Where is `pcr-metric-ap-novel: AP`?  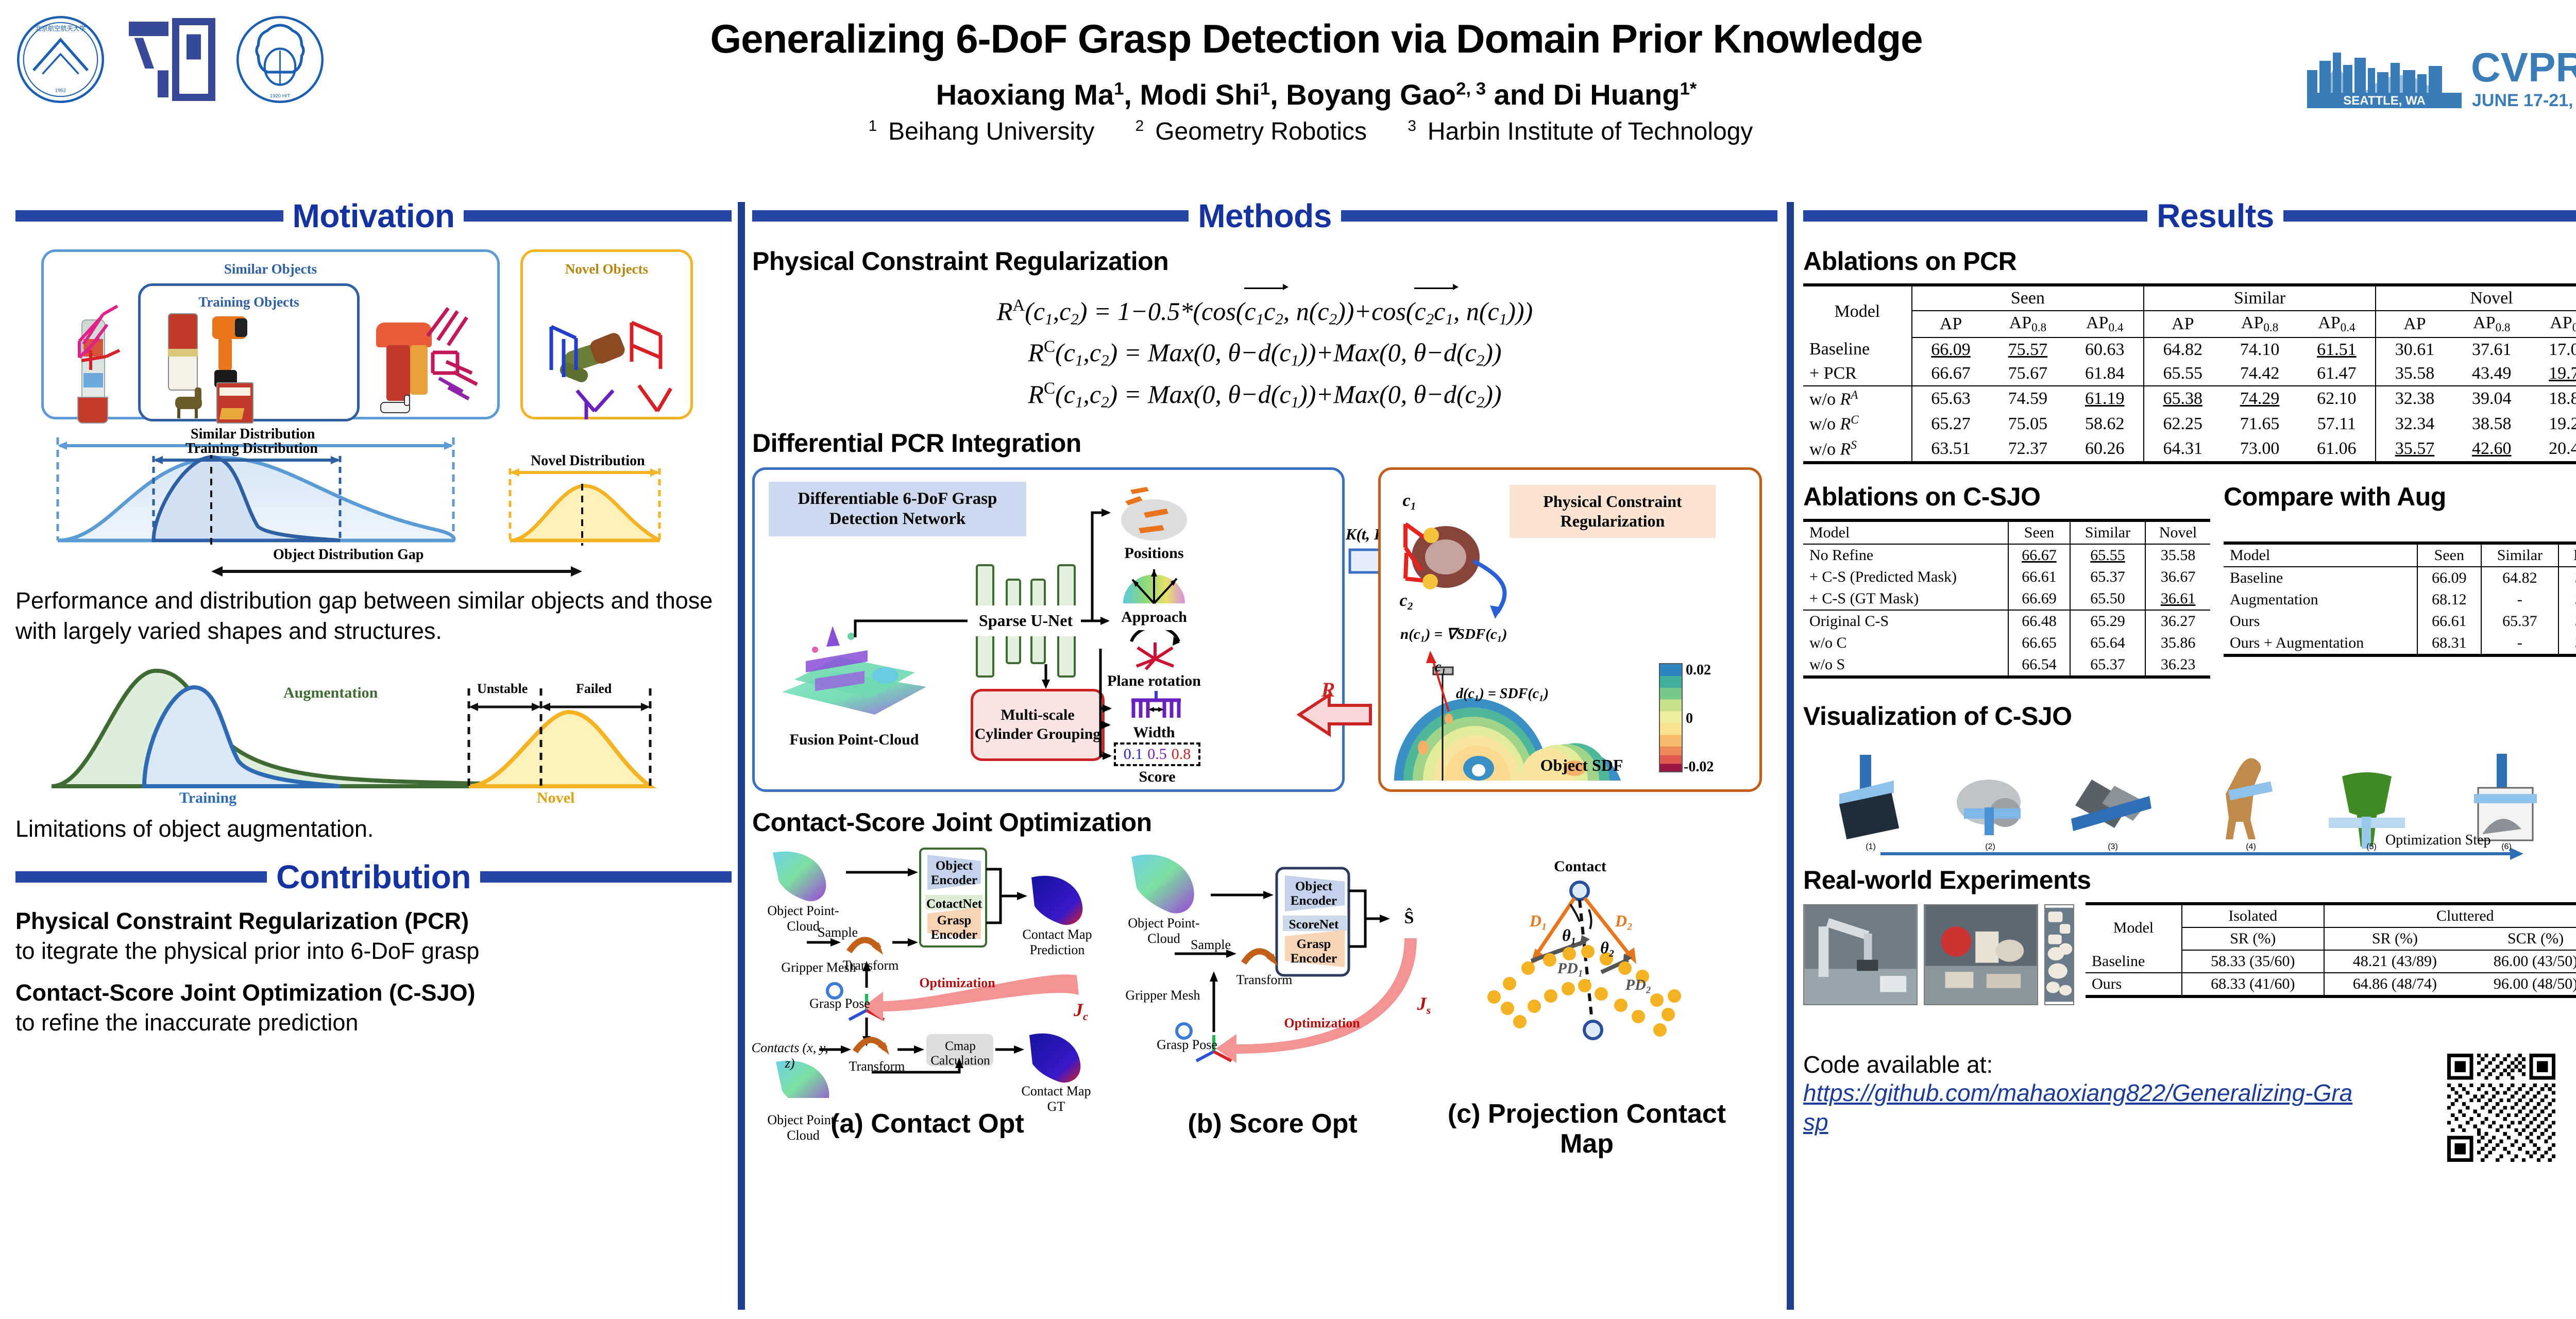
pcr-metric-ap-novel: AP is located at coordinates (2414, 324).